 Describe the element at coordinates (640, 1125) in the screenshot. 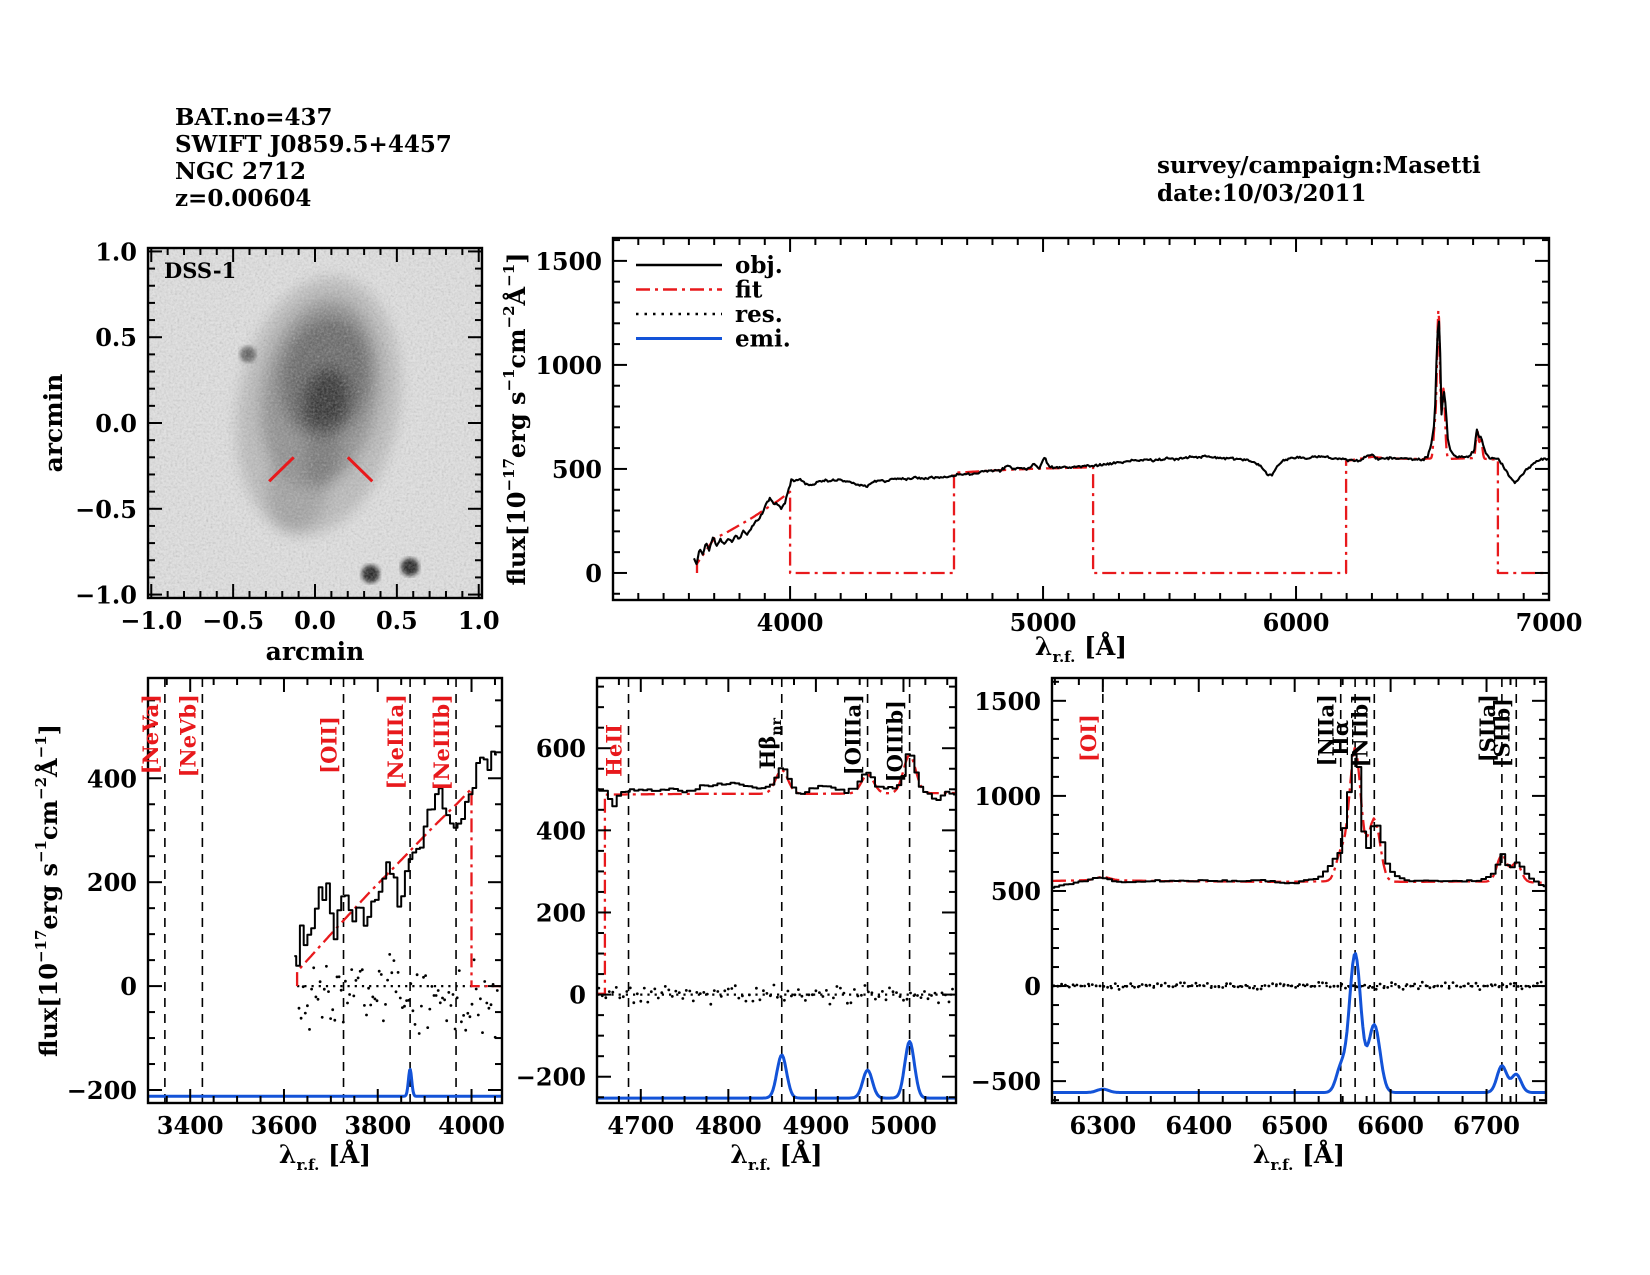

I see `x-tick-label: 4700` at that location.